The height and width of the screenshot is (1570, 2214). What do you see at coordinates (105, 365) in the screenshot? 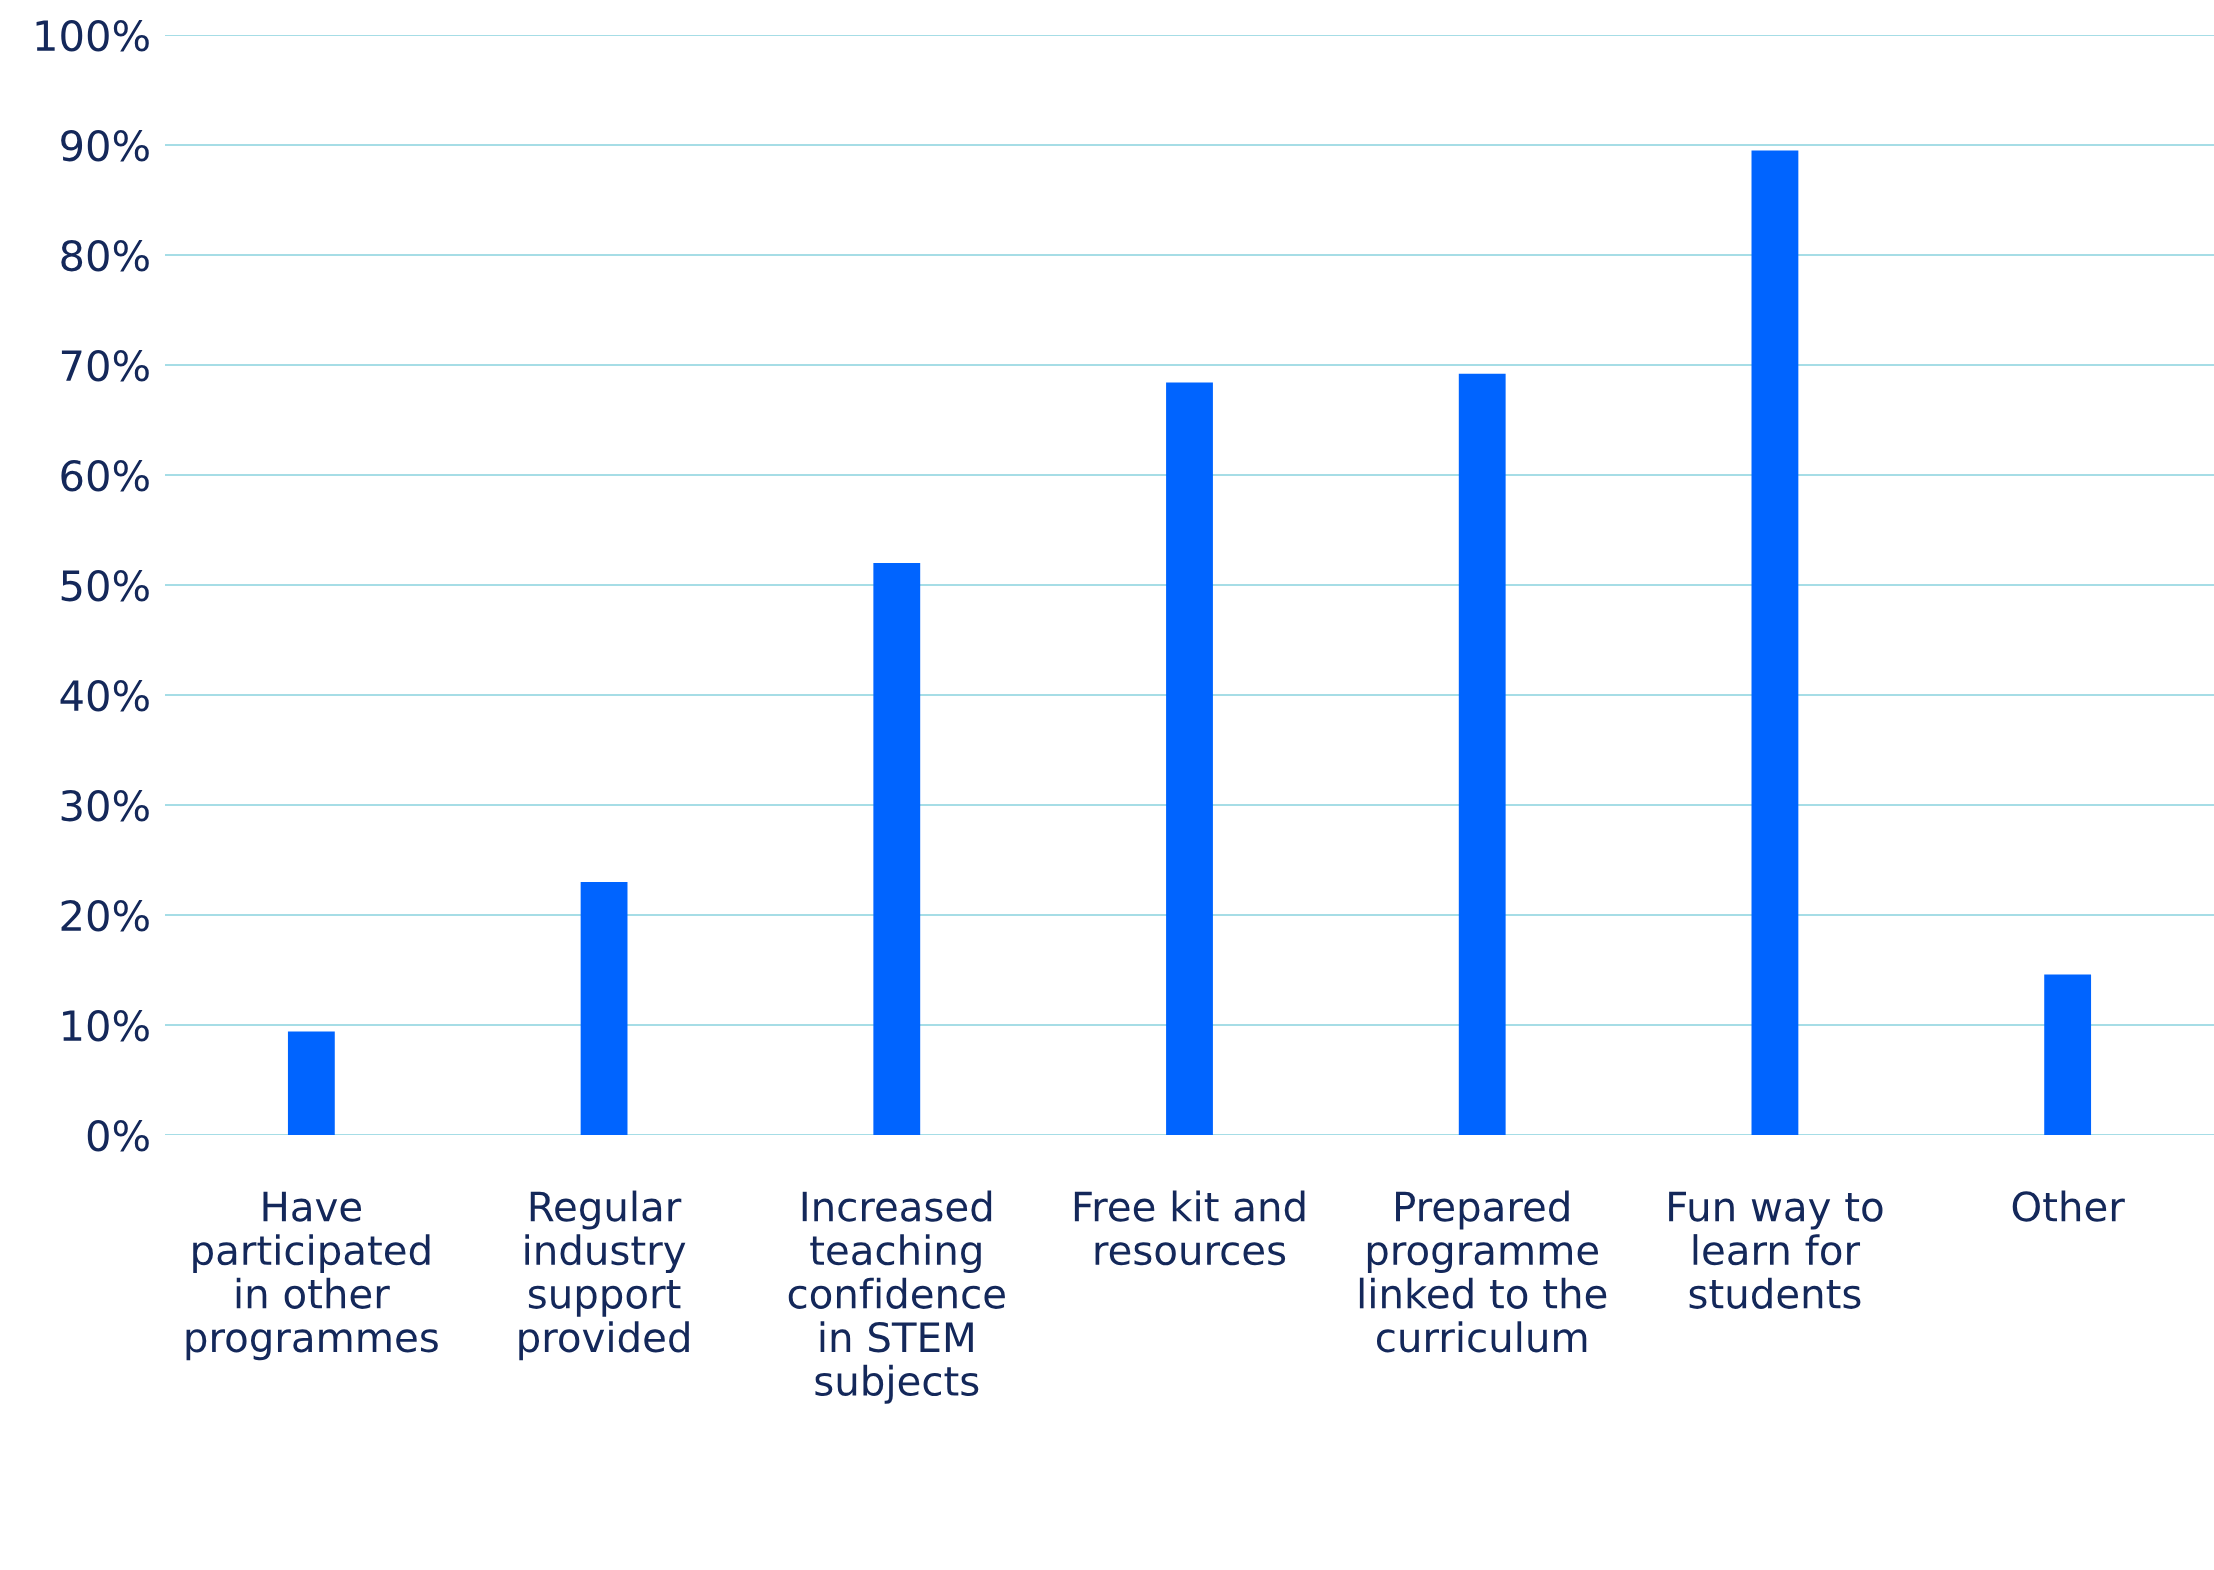
I see `y-tick-label: 70%` at bounding box center [105, 365].